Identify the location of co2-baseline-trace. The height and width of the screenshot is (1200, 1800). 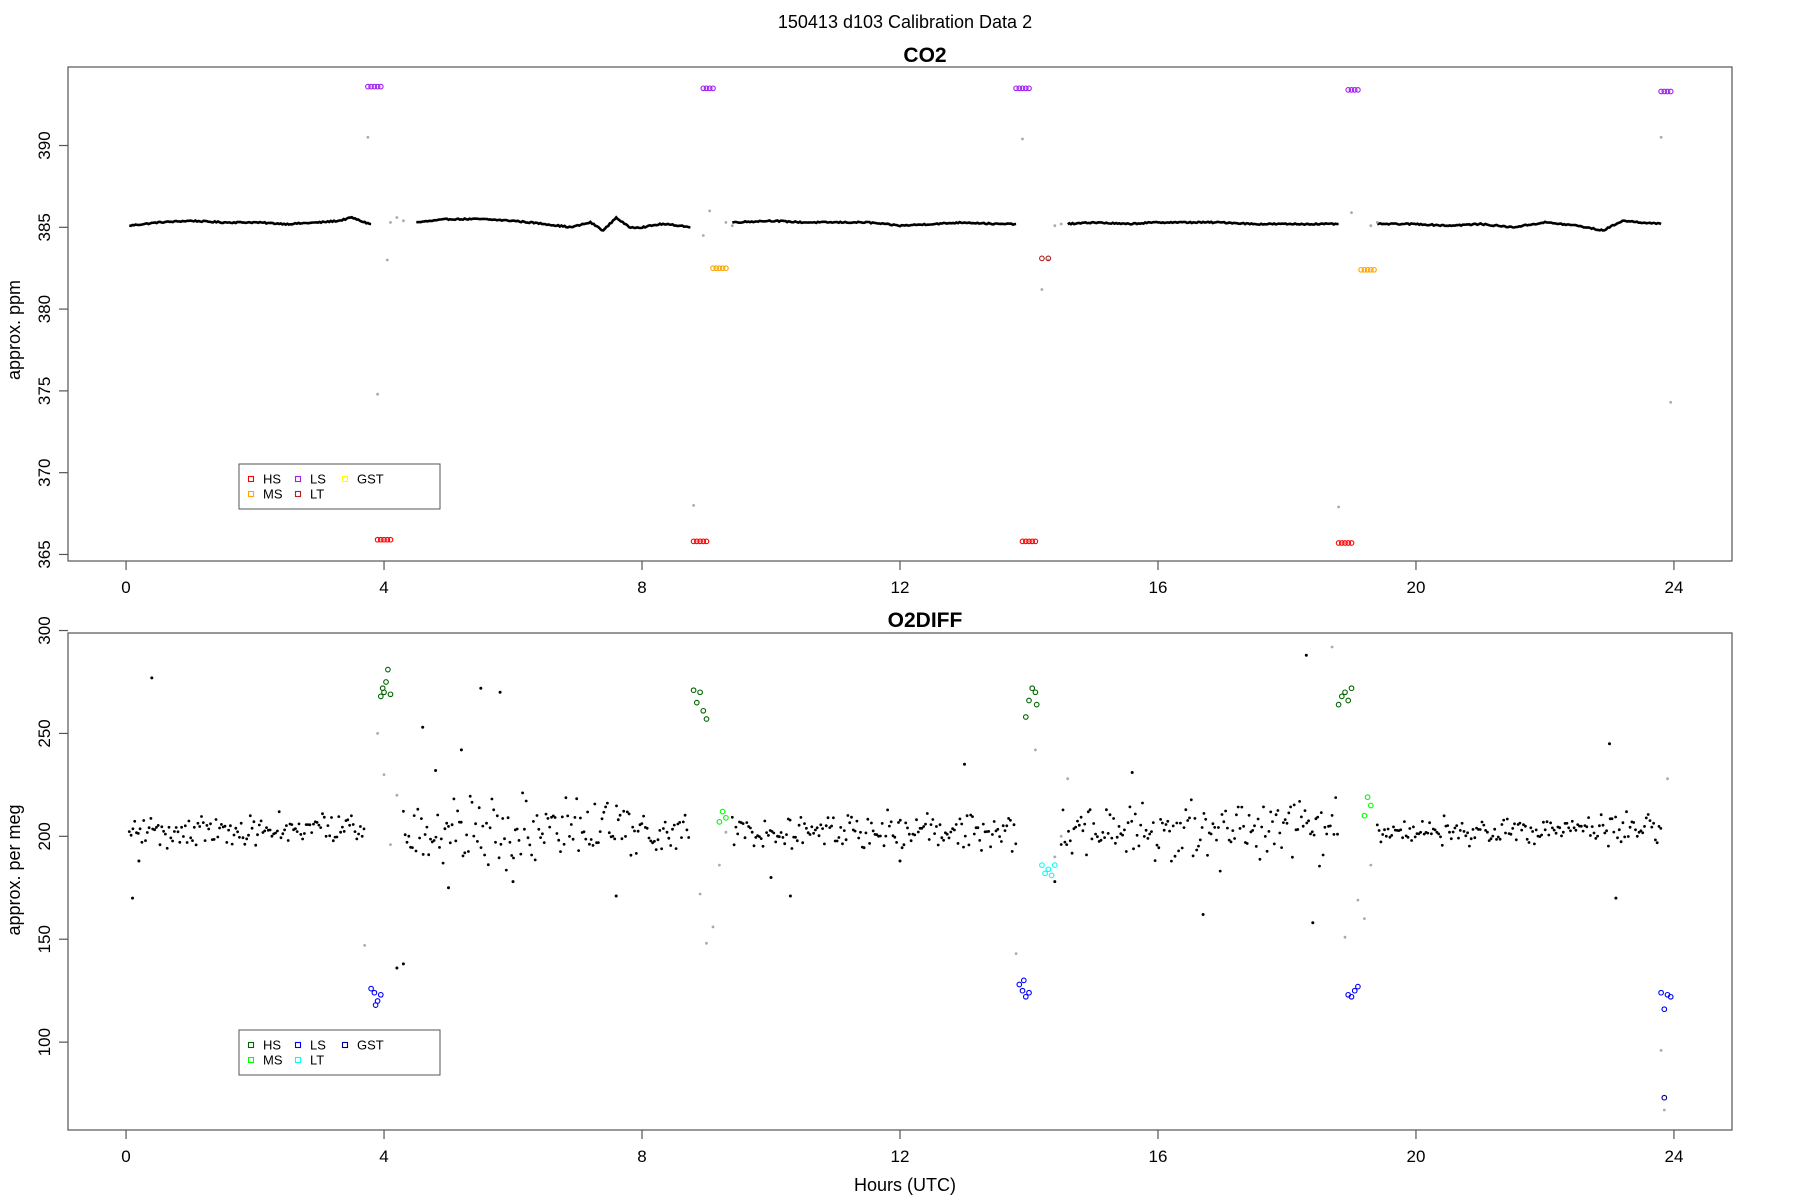
(874, 223).